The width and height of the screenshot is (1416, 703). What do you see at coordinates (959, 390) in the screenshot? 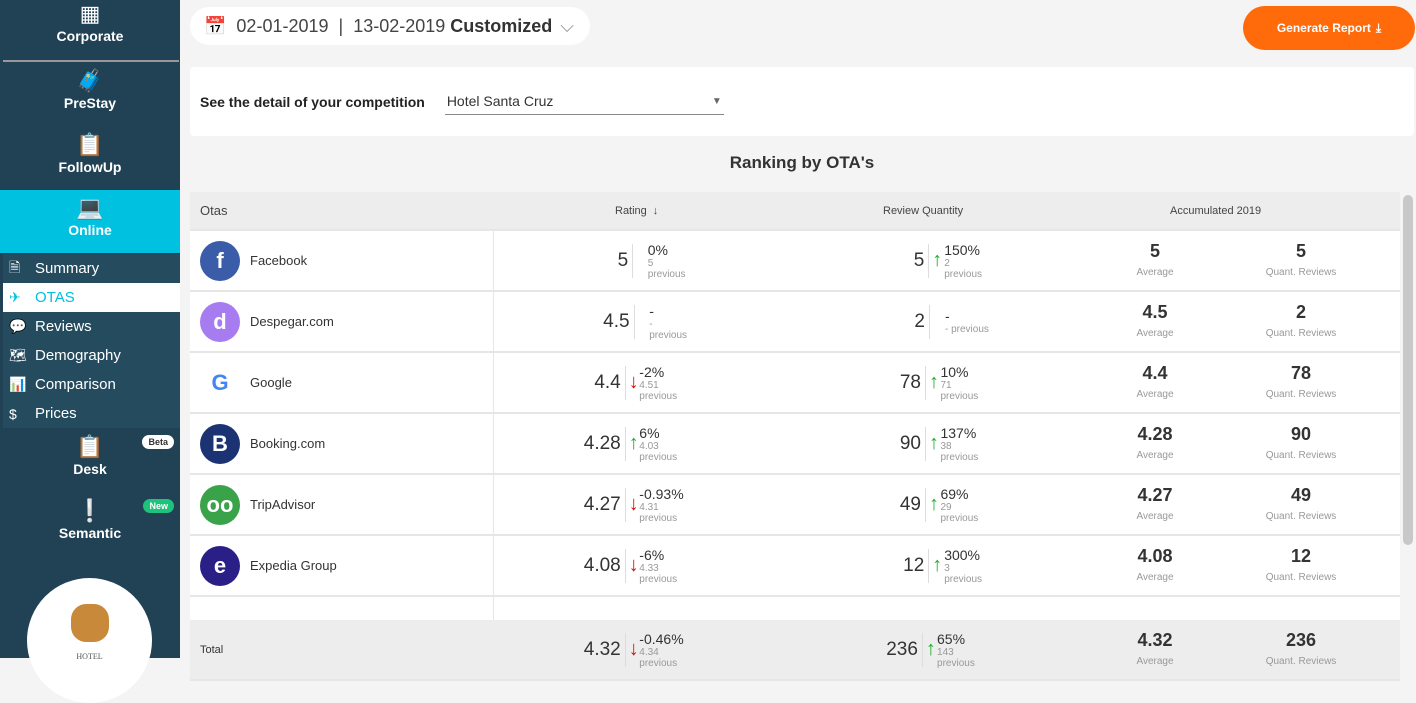
I see `quantity-previous: 71 previous` at bounding box center [959, 390].